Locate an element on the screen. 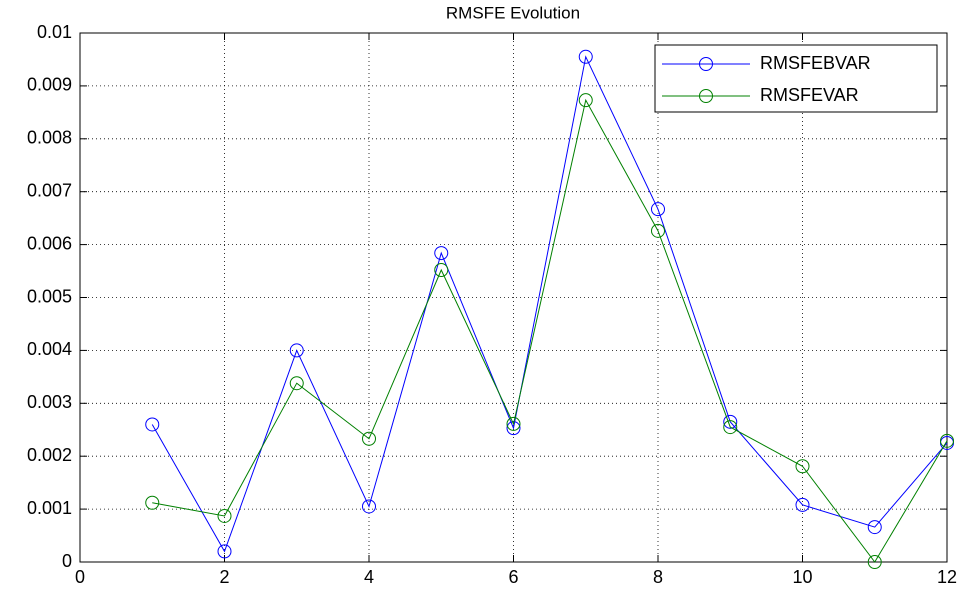 The width and height of the screenshot is (963, 590). chart-title: RMSFE Evolution is located at coordinates (513, 12).